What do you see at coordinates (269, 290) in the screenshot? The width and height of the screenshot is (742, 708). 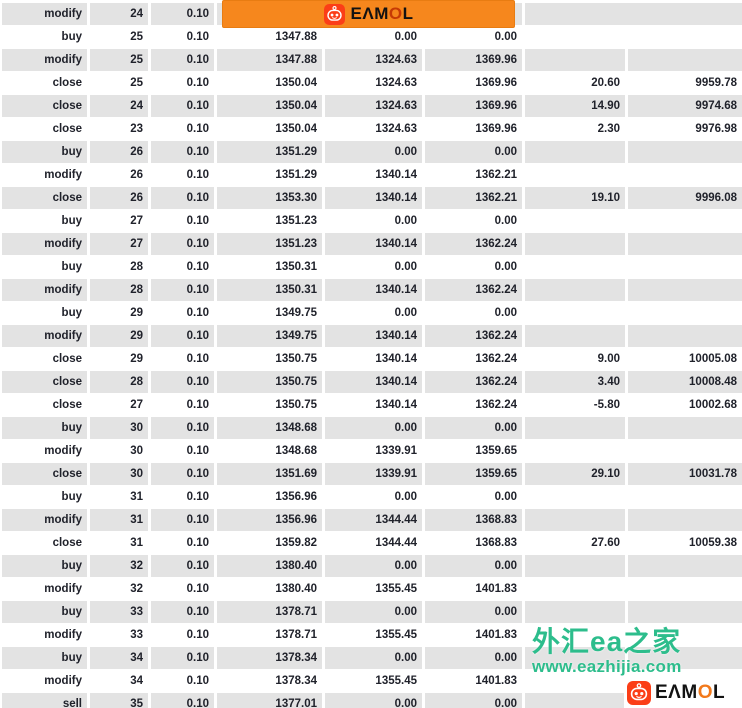 I see `cell-price: 1350.31` at bounding box center [269, 290].